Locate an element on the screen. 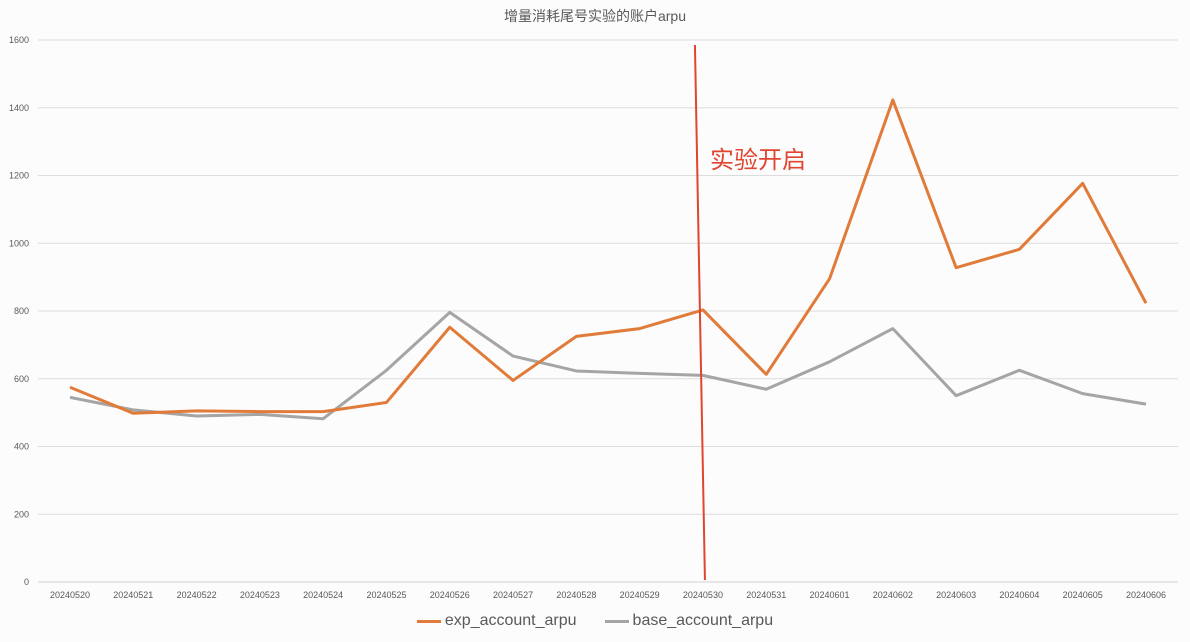 The height and width of the screenshot is (642, 1190). x-tick-label: 20240602 is located at coordinates (893, 595).